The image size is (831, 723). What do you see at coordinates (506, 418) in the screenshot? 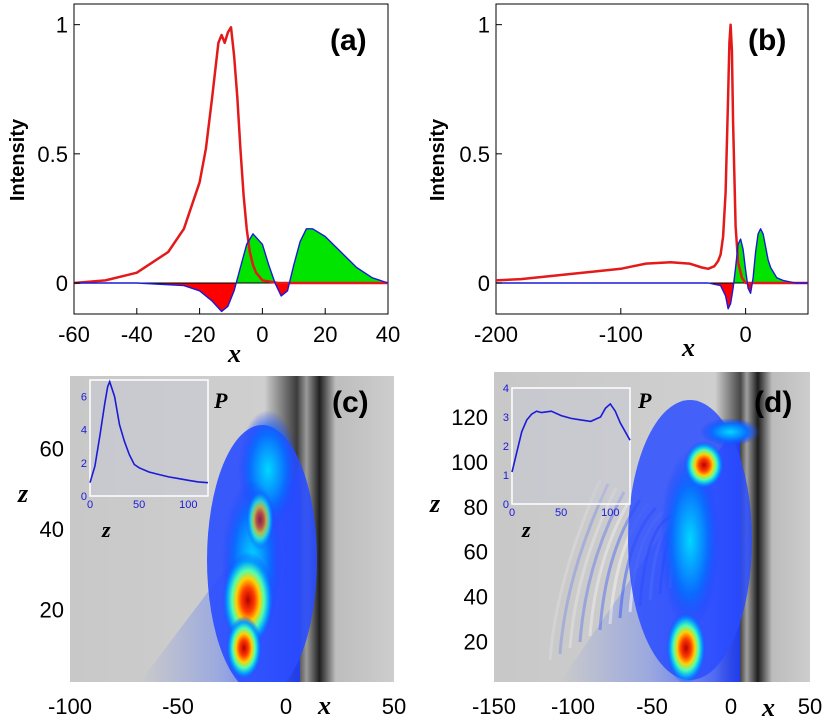
I see `inset-y-tick-label: 3` at bounding box center [506, 418].